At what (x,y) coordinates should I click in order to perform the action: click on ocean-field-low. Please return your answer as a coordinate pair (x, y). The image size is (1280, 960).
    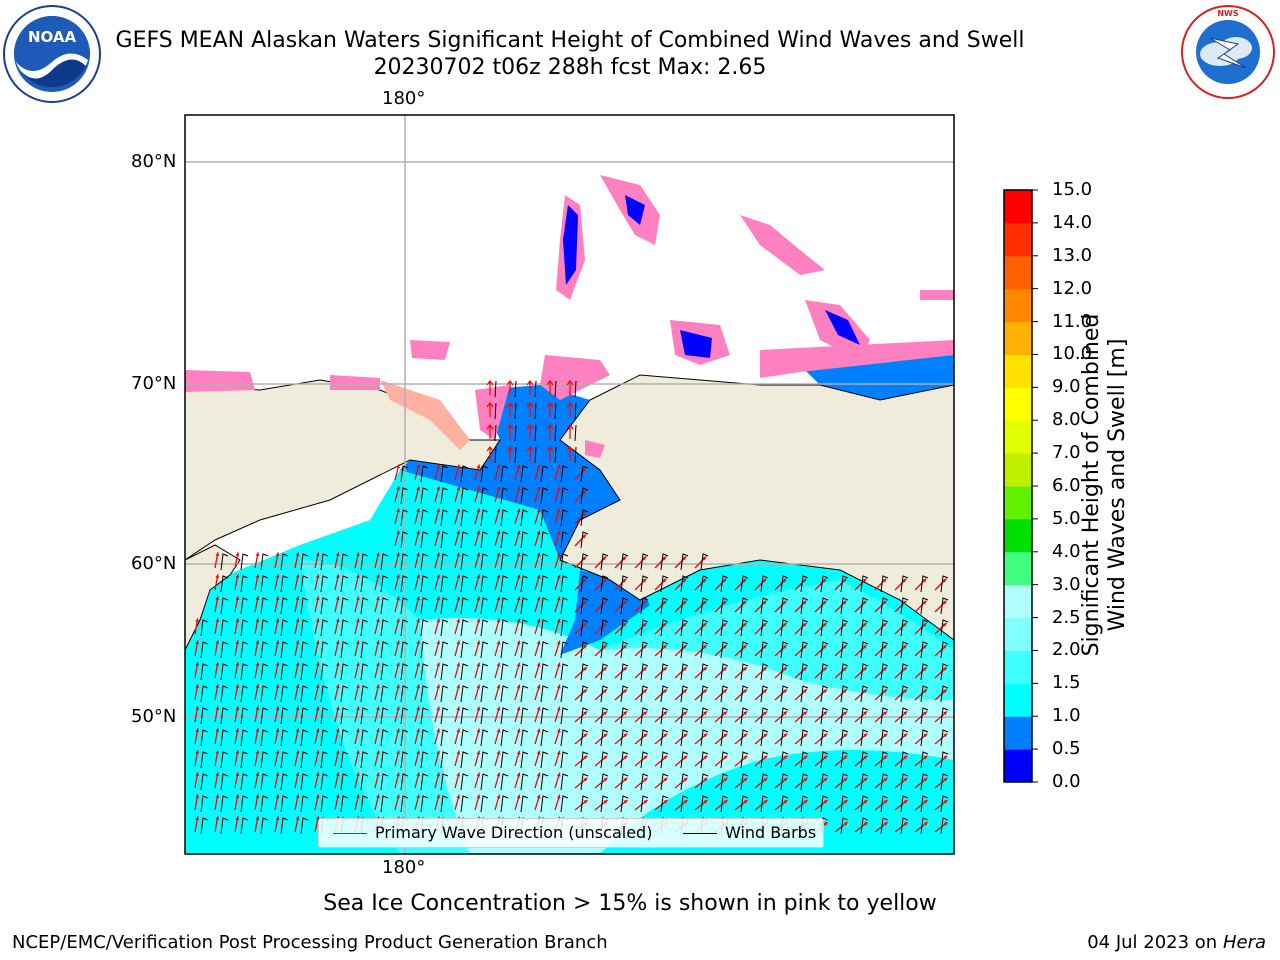
    Looking at the image, I should click on (510, 472).